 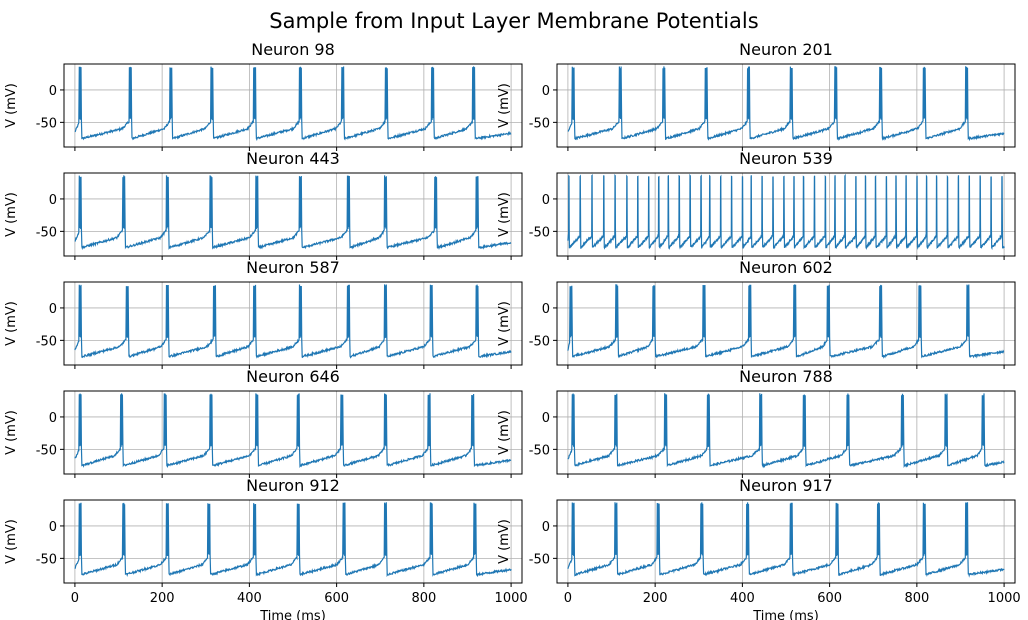 What do you see at coordinates (293, 485) in the screenshot?
I see `panel-title: Neuron 912` at bounding box center [293, 485].